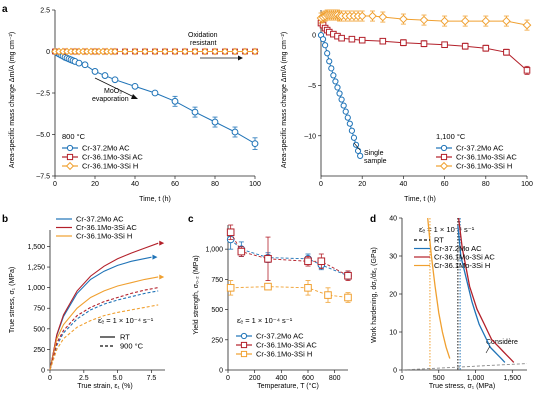 Image resolution: width=553 pixels, height=402 pixels. What do you see at coordinates (308, 378) in the screenshot?
I see `x-tick-label: 600` at bounding box center [308, 378].